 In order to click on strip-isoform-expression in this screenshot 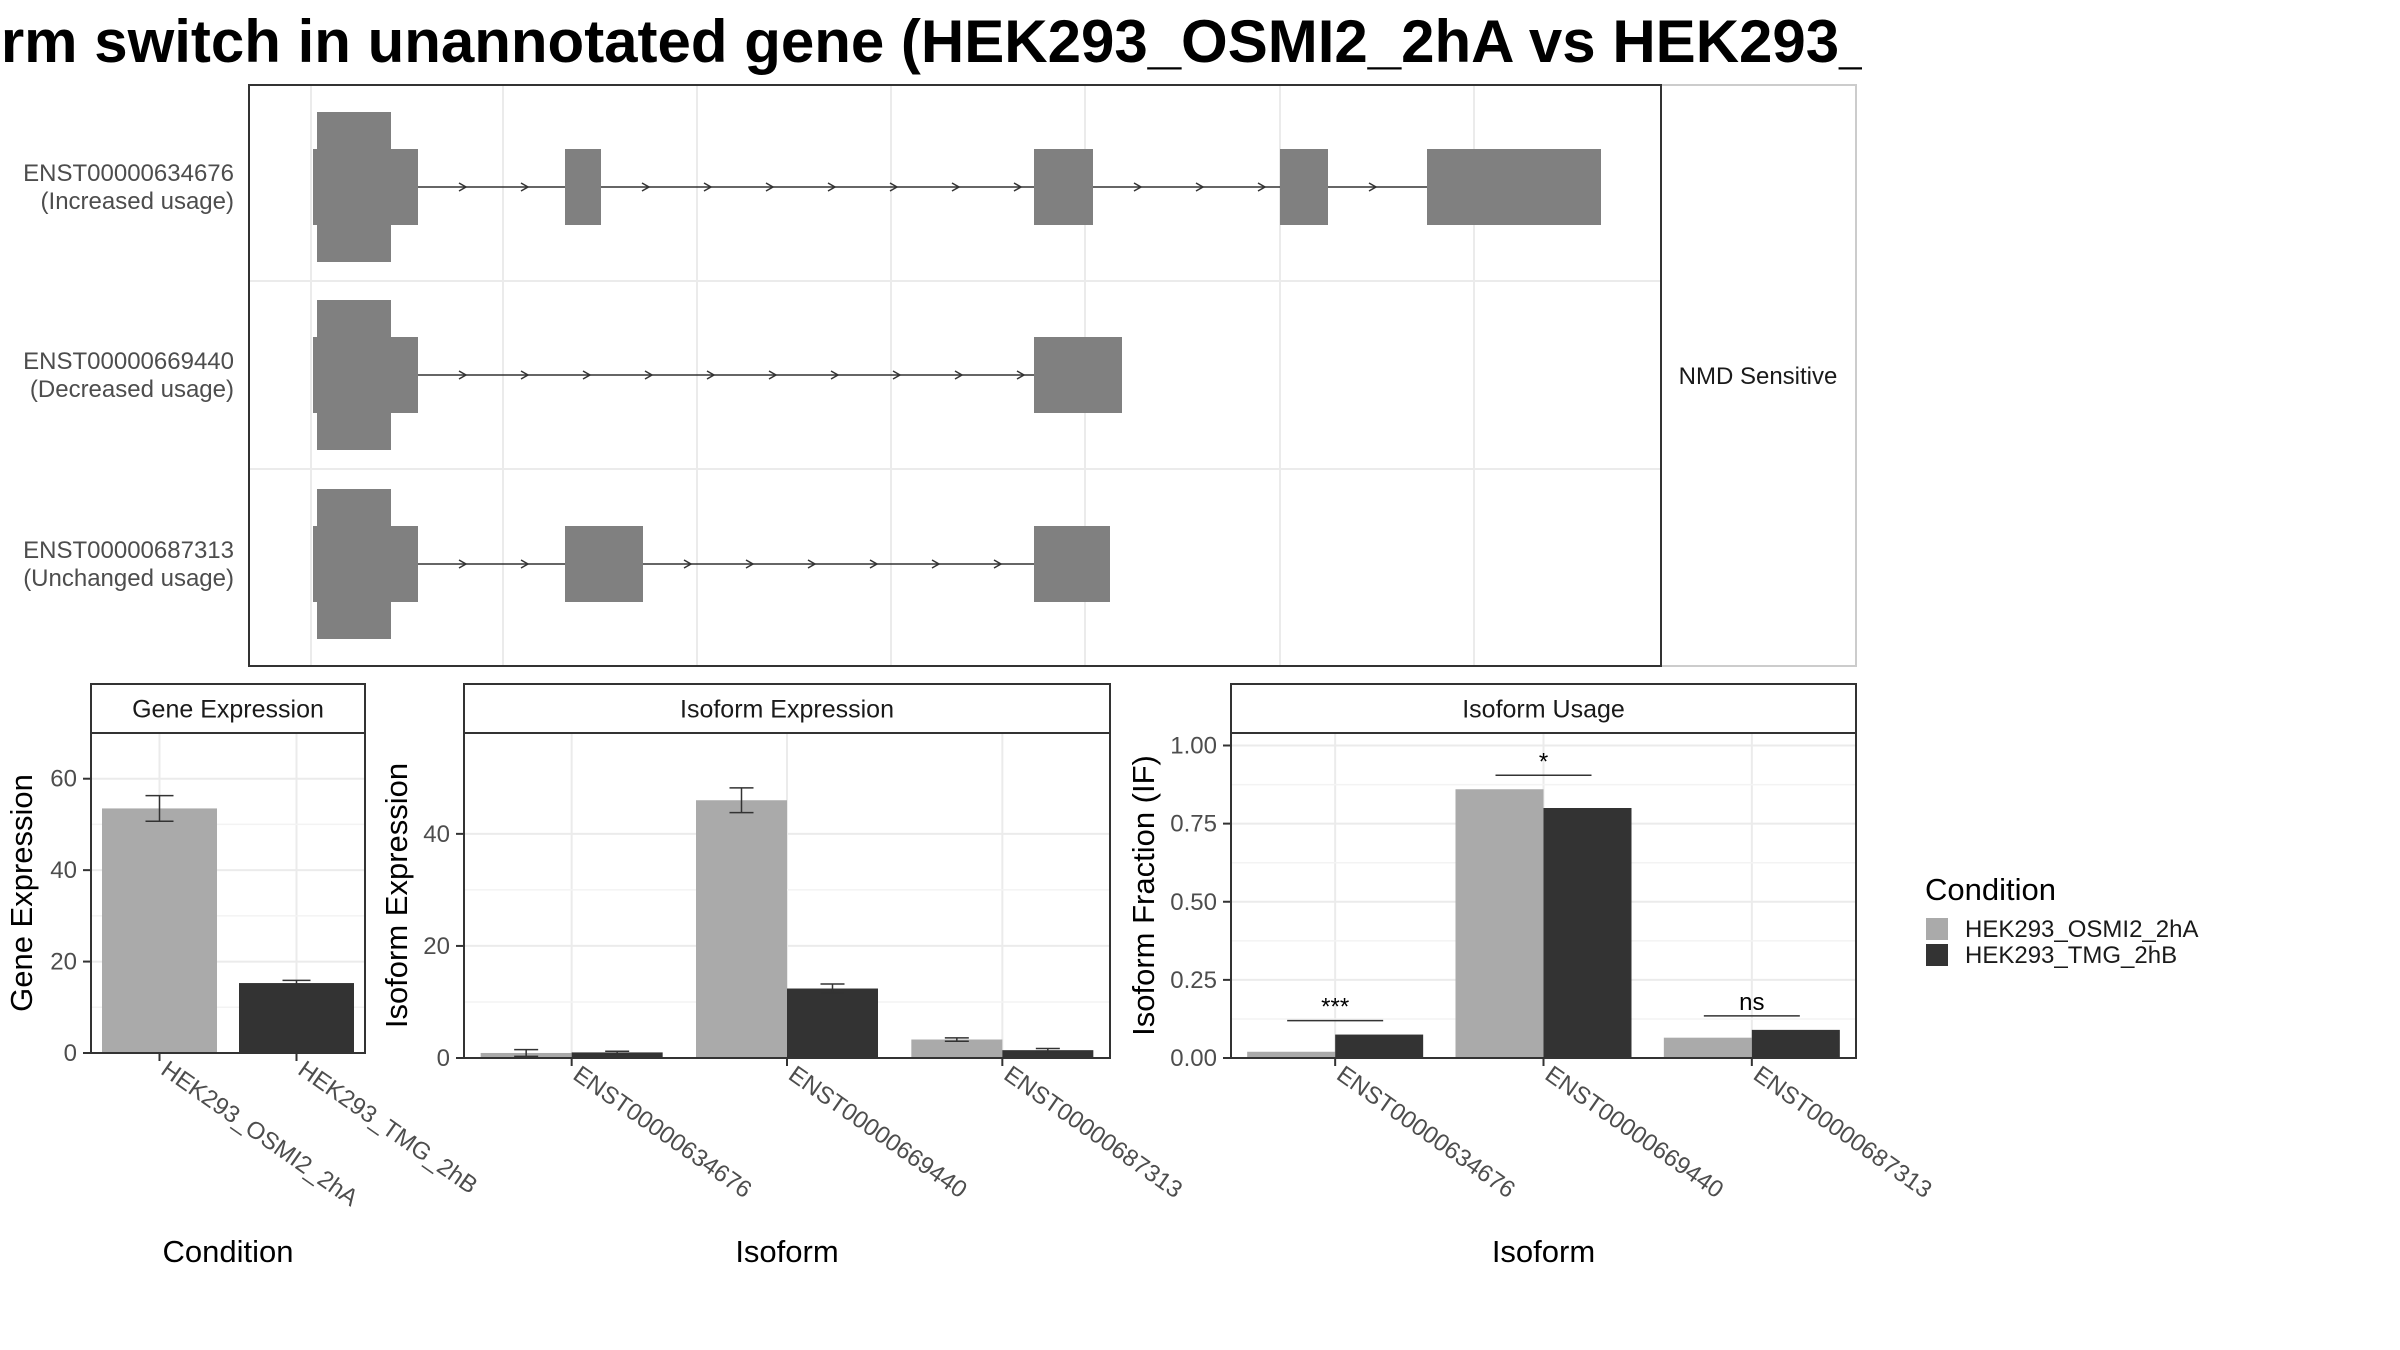, I will do `click(787, 708)`.